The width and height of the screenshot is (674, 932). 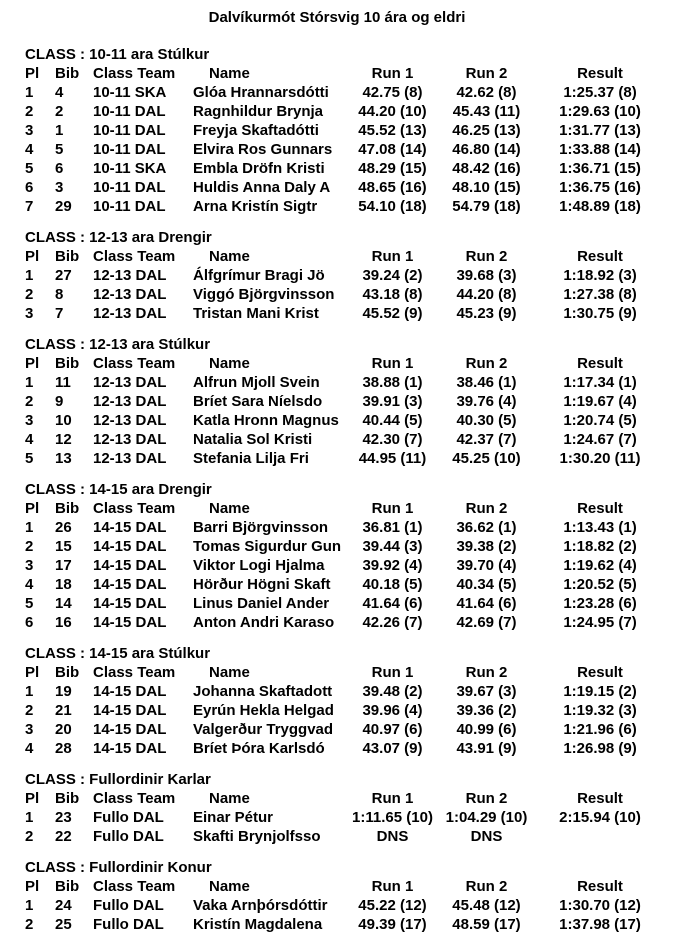 What do you see at coordinates (261, 527) in the screenshot?
I see `cell-name: Barri Björgvinsson` at bounding box center [261, 527].